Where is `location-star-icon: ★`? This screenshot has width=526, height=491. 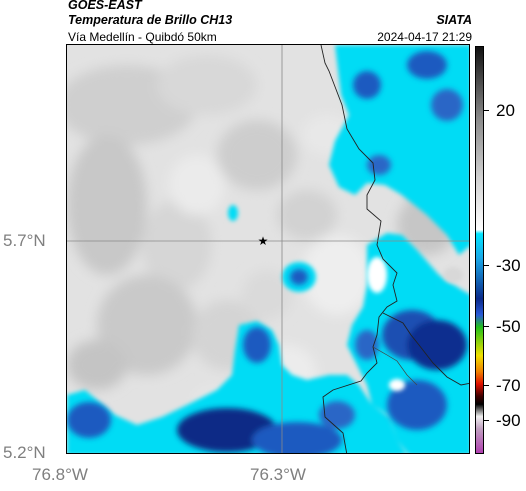 location-star-icon: ★ is located at coordinates (263, 241).